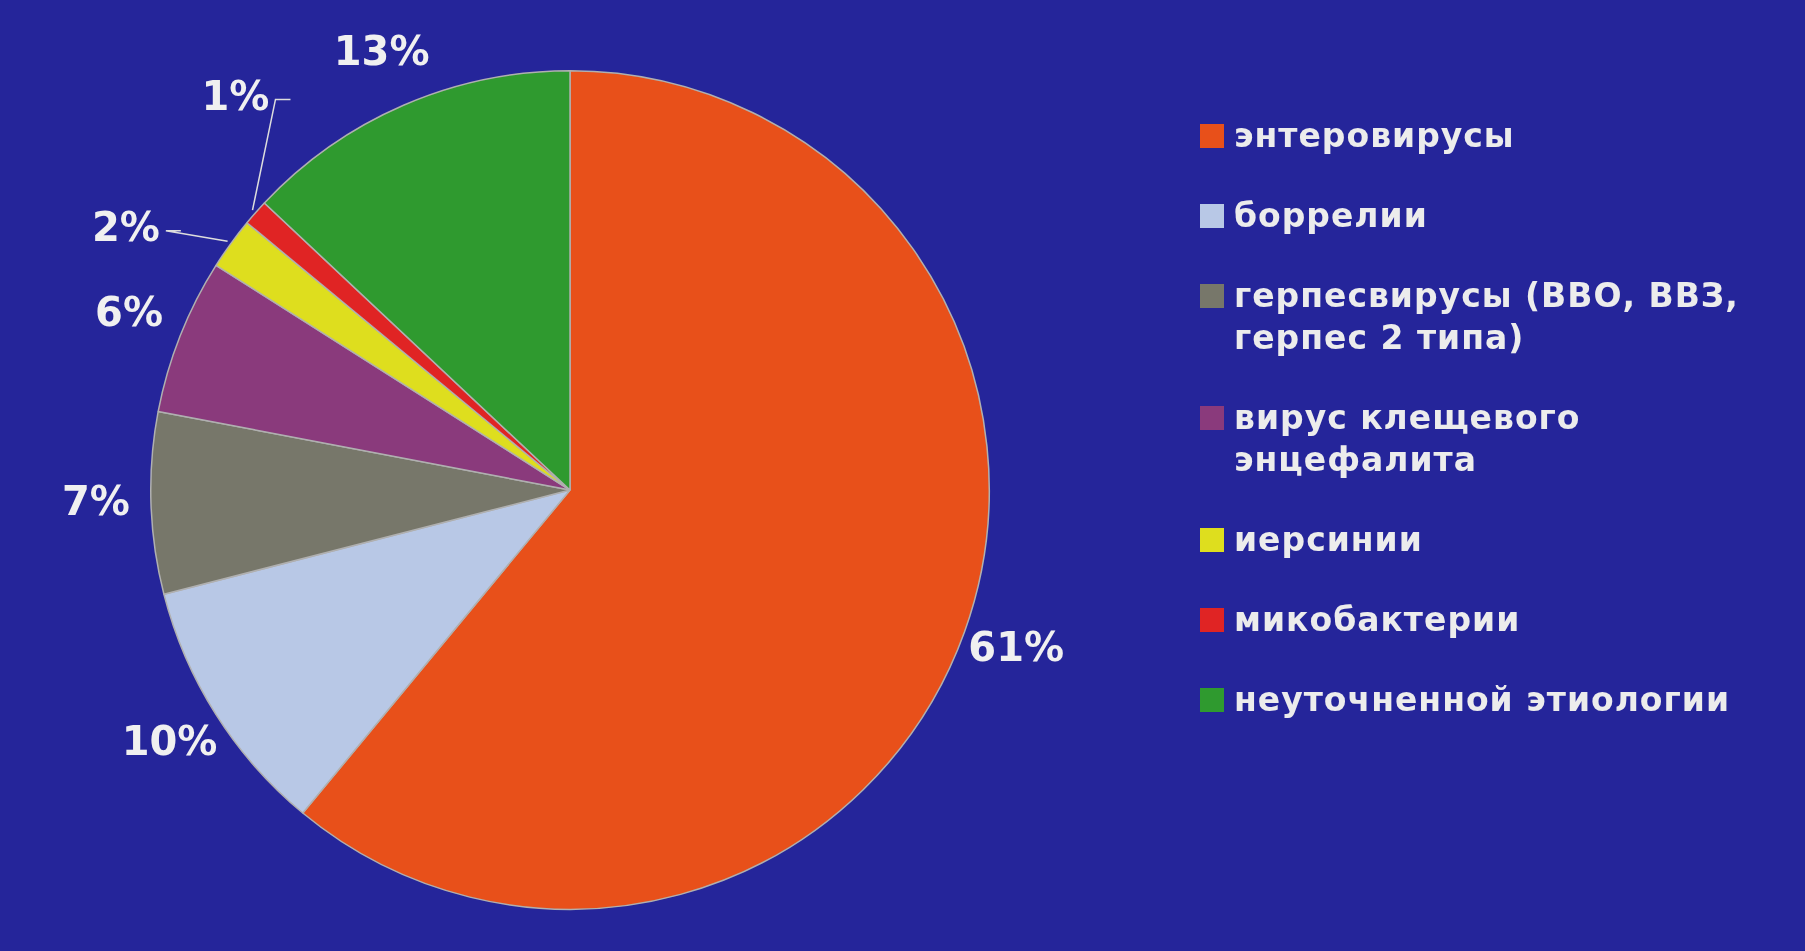 The height and width of the screenshot is (951, 1805). I want to click on data-label: 1%, so click(235, 95).